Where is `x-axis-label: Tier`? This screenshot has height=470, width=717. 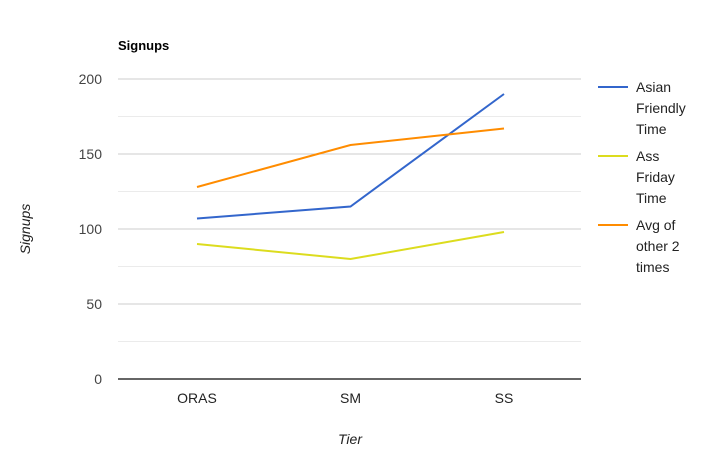 x-axis-label: Tier is located at coordinates (350, 439).